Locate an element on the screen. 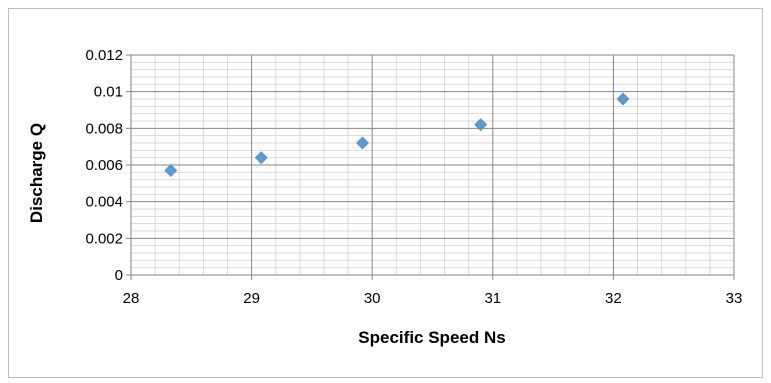 This screenshot has width=771, height=383. y-tick-label: 0.004 is located at coordinates (104, 202).